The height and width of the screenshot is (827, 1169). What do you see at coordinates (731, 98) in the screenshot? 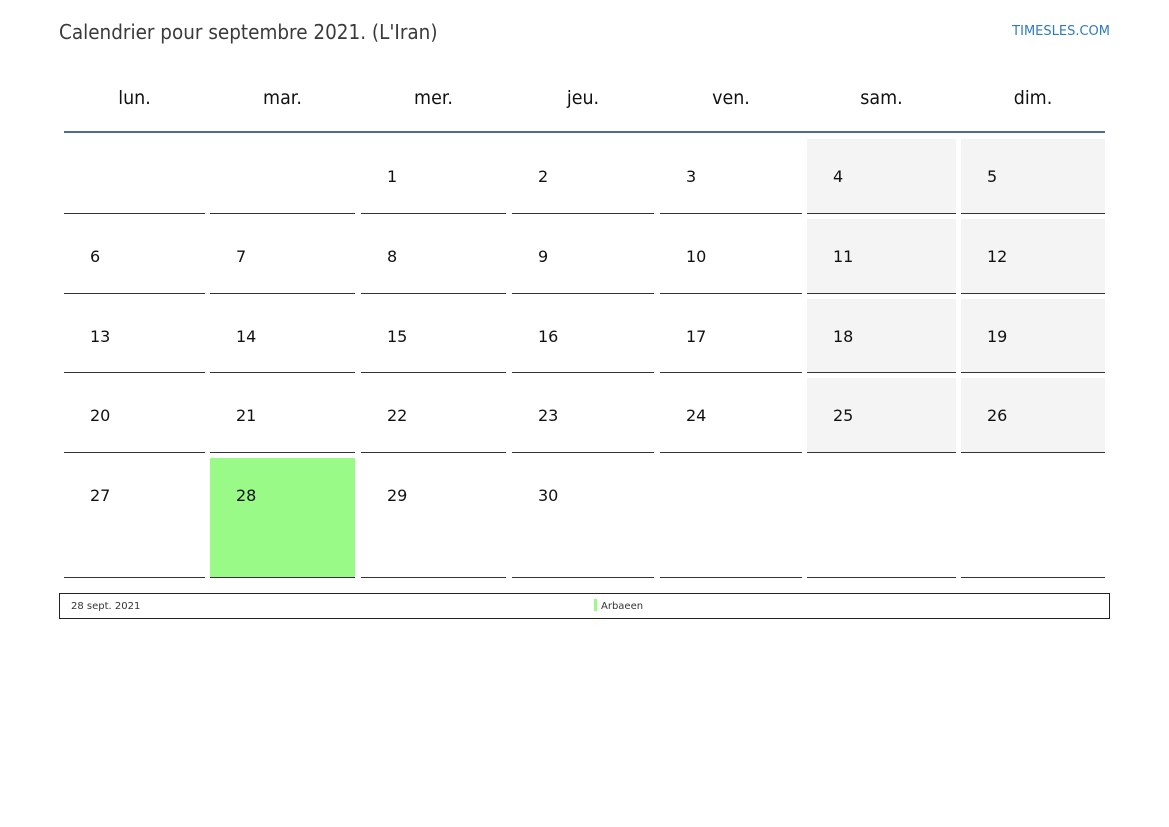
I see `weekday-header: ven.` at bounding box center [731, 98].